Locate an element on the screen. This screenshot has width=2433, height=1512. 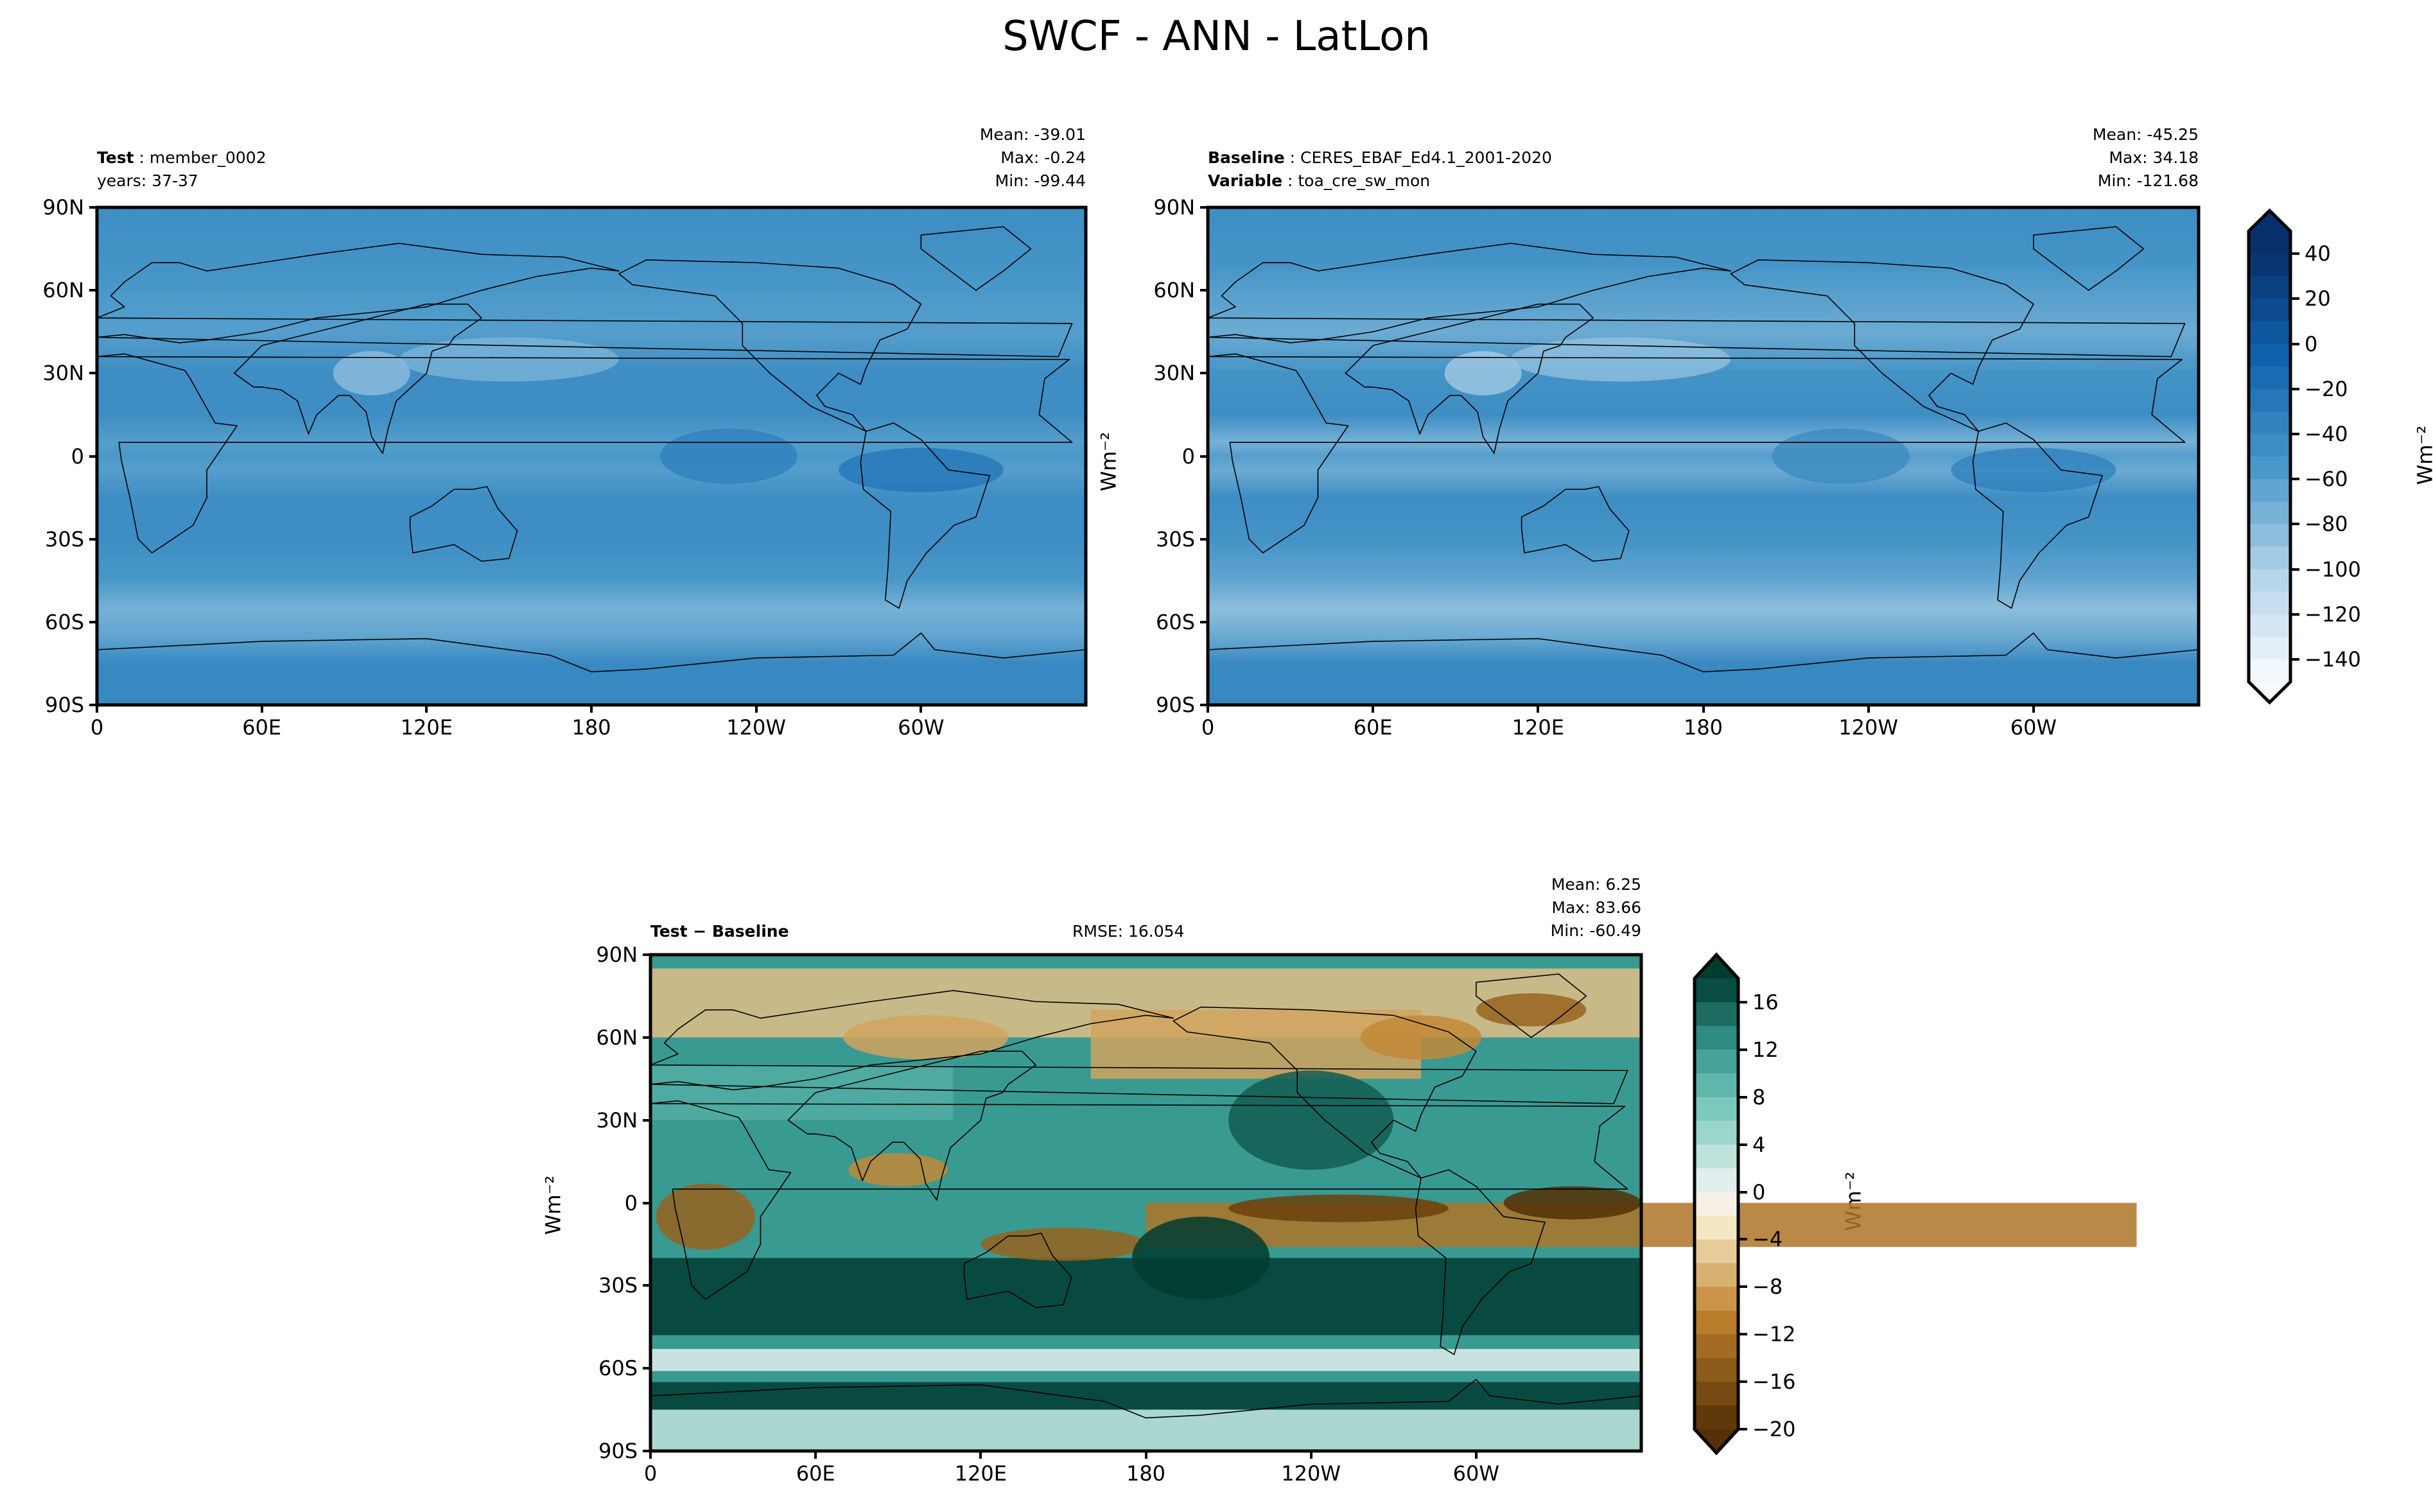
colorbar-tick-label: 0 is located at coordinates (1759, 1191).